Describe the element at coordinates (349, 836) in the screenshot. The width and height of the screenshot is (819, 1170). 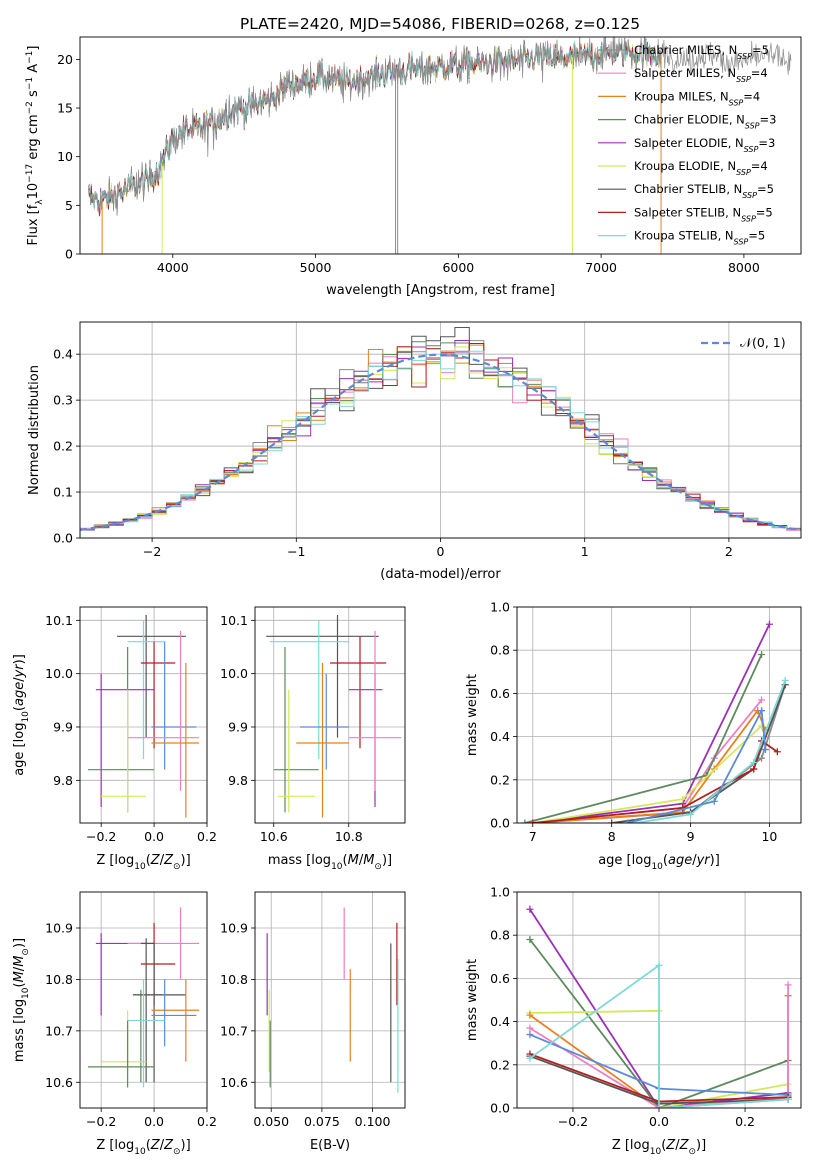
I see `x-tick-label: 10.8` at that location.